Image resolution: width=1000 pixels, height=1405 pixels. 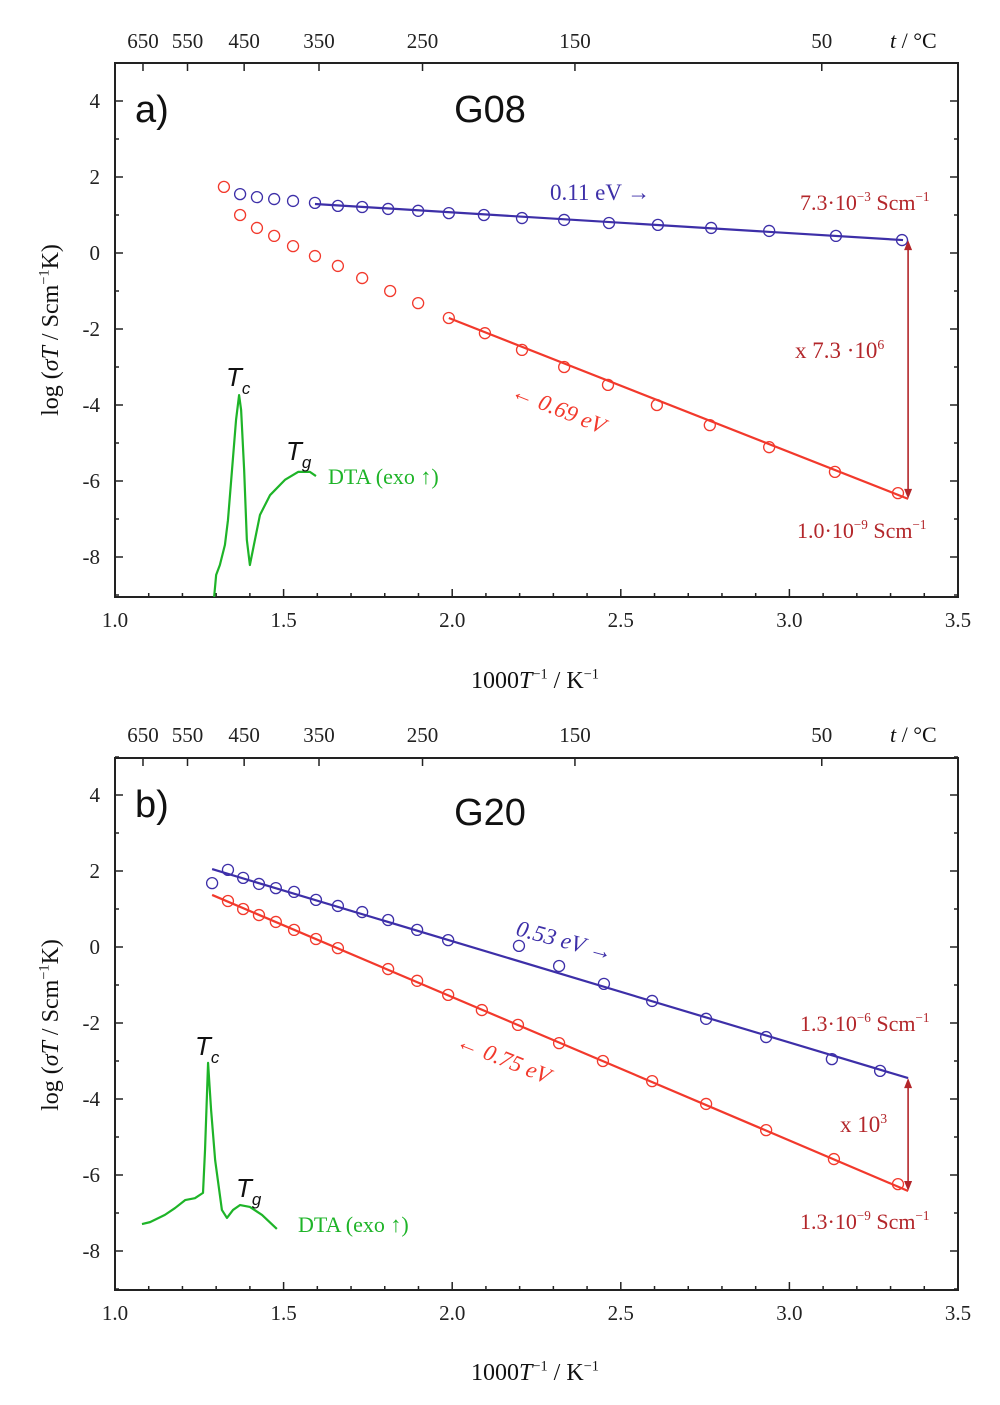 I want to click on dta-curve, so click(x=265, y=496).